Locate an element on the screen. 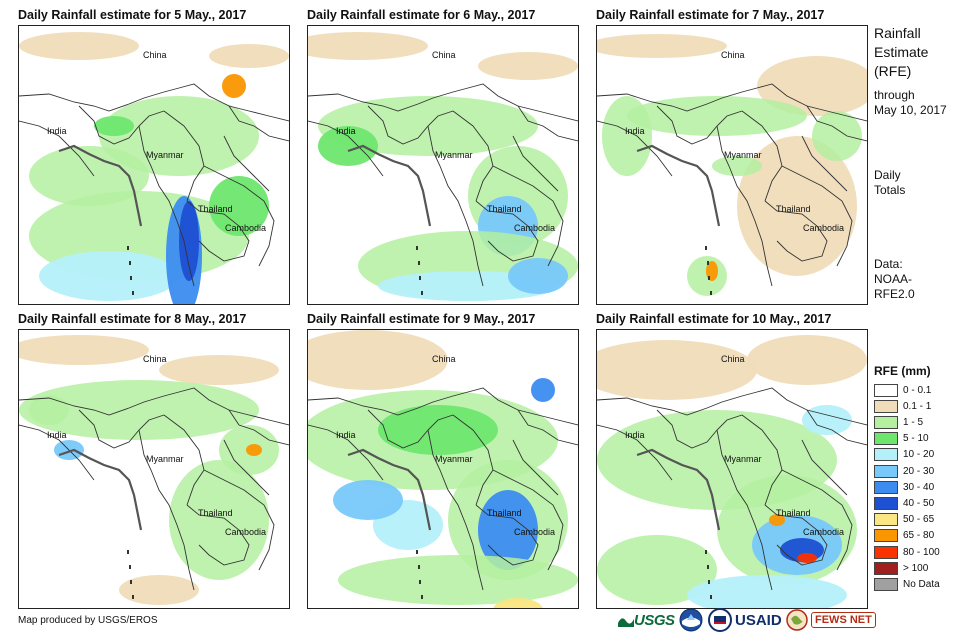  title-line: Rainfall is located at coordinates (897, 33).